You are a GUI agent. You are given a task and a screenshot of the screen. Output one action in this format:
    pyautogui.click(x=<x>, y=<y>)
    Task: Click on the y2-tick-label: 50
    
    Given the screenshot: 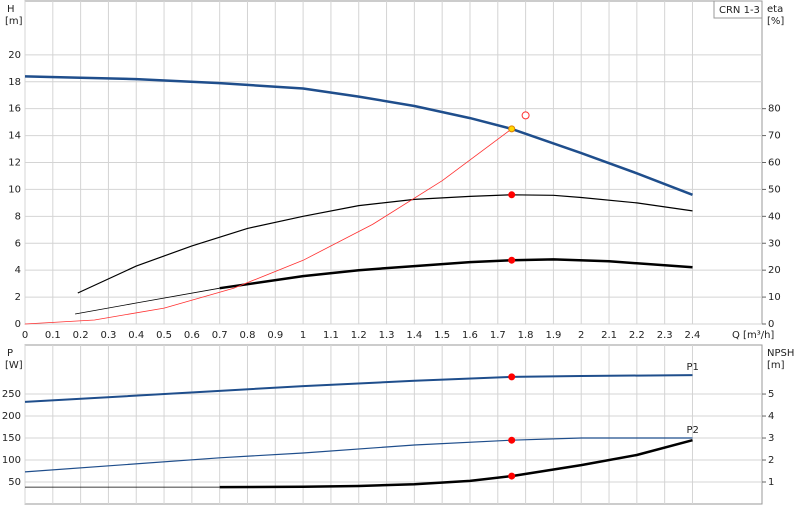 What is the action you would take?
    pyautogui.click(x=774, y=189)
    